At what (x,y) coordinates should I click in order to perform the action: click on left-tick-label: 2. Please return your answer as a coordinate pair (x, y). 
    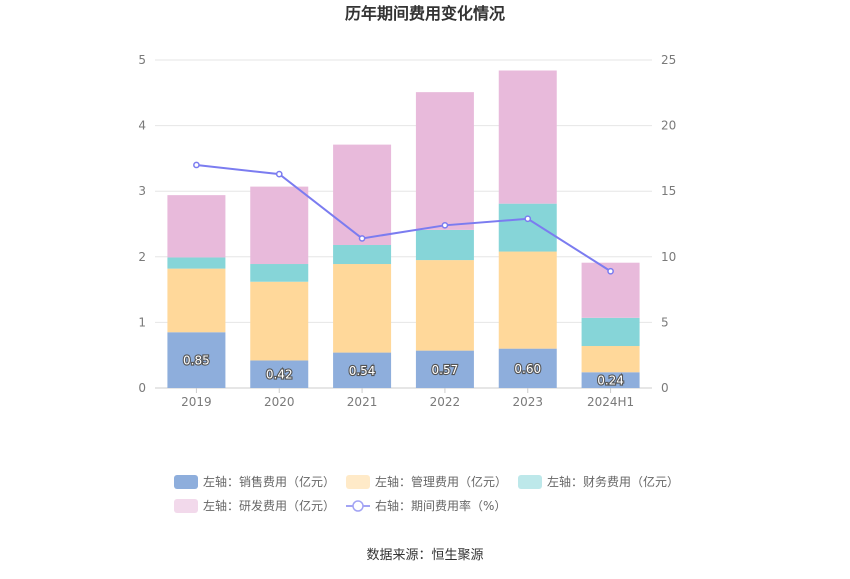
    Looking at the image, I should click on (142, 257).